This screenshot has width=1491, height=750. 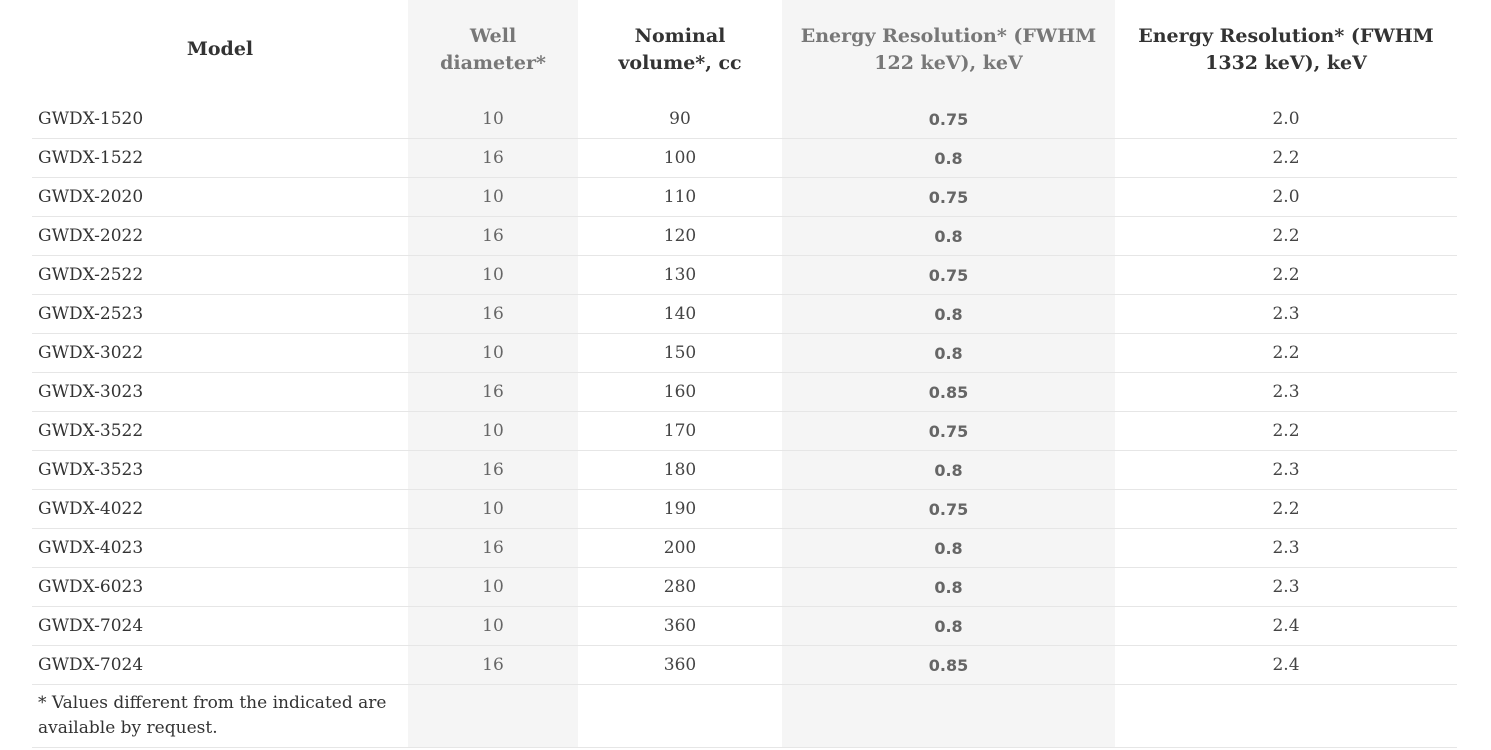 I want to click on table-row: GWDX-4023 16 200 0.8 2.3, so click(x=744, y=548).